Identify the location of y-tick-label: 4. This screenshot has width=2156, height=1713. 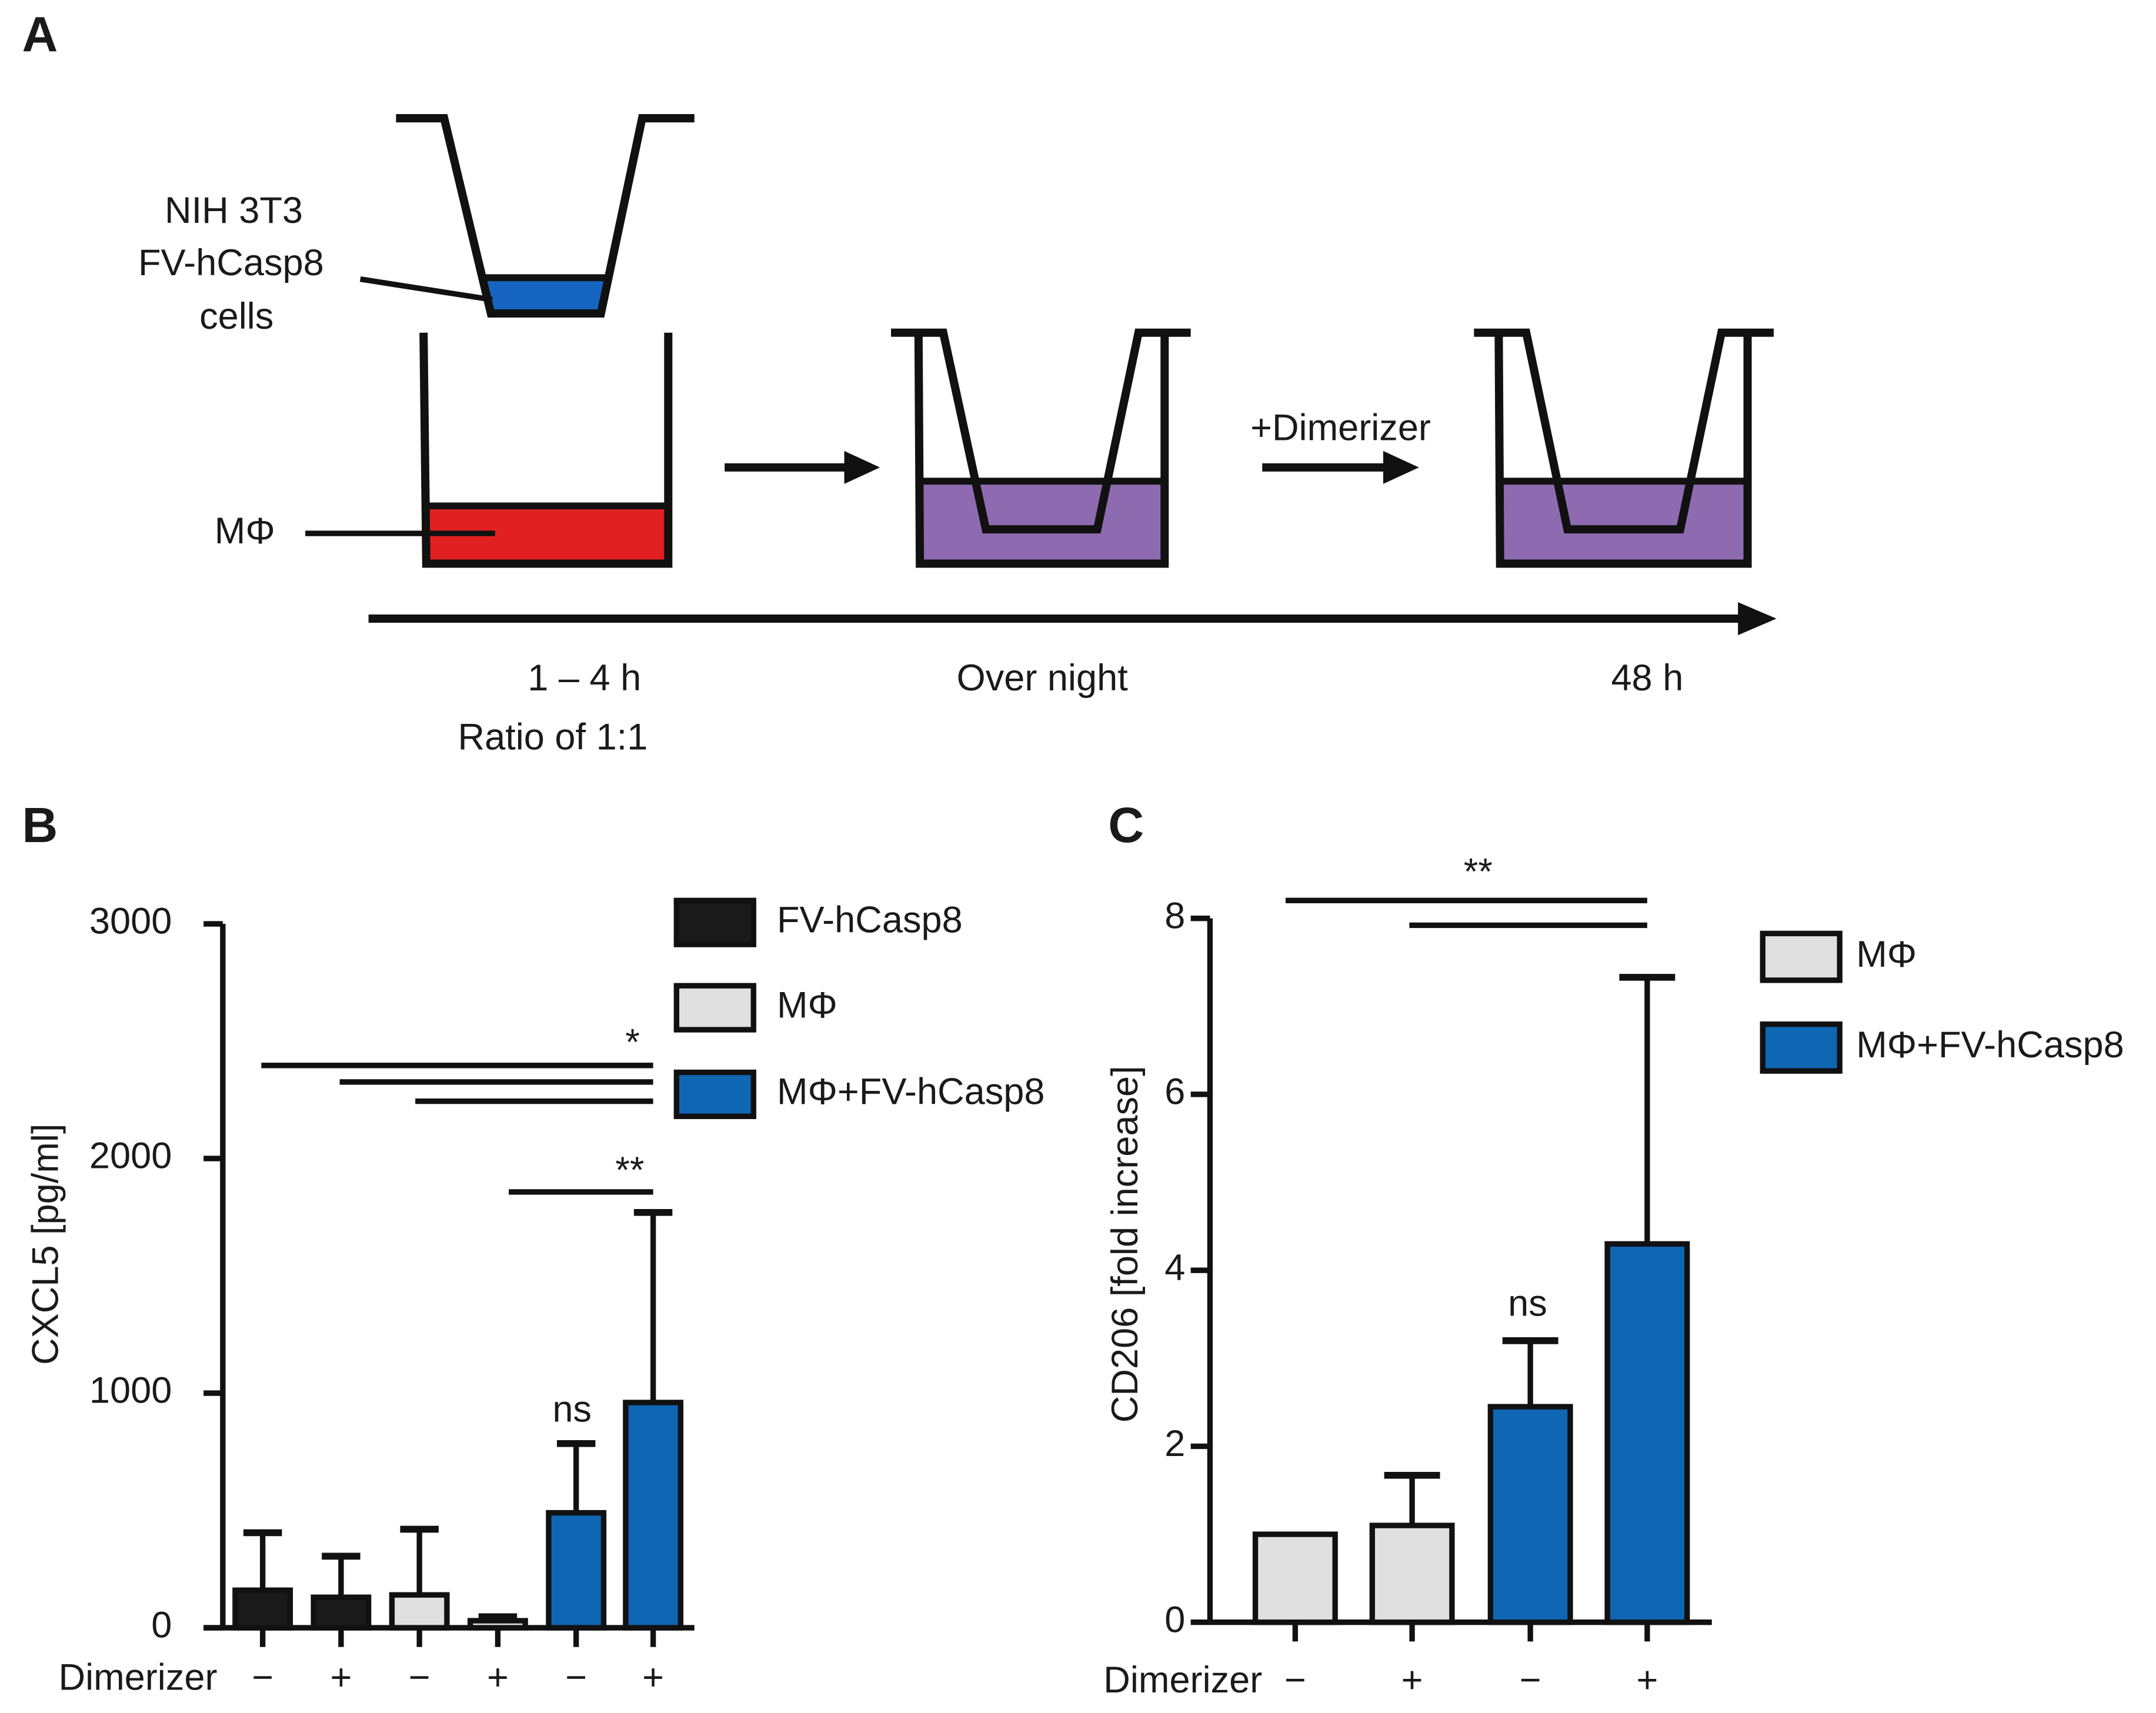
(1174, 1267).